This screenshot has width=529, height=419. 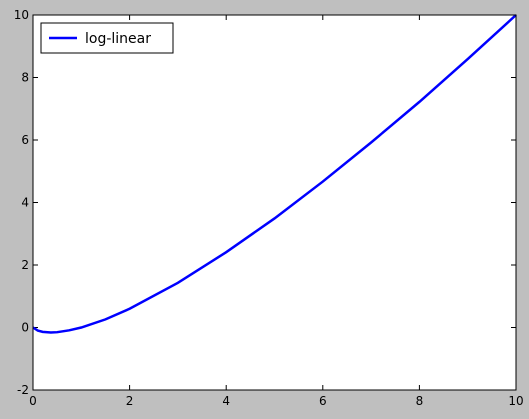 What do you see at coordinates (130, 401) in the screenshot?
I see `x-tick-label: 2` at bounding box center [130, 401].